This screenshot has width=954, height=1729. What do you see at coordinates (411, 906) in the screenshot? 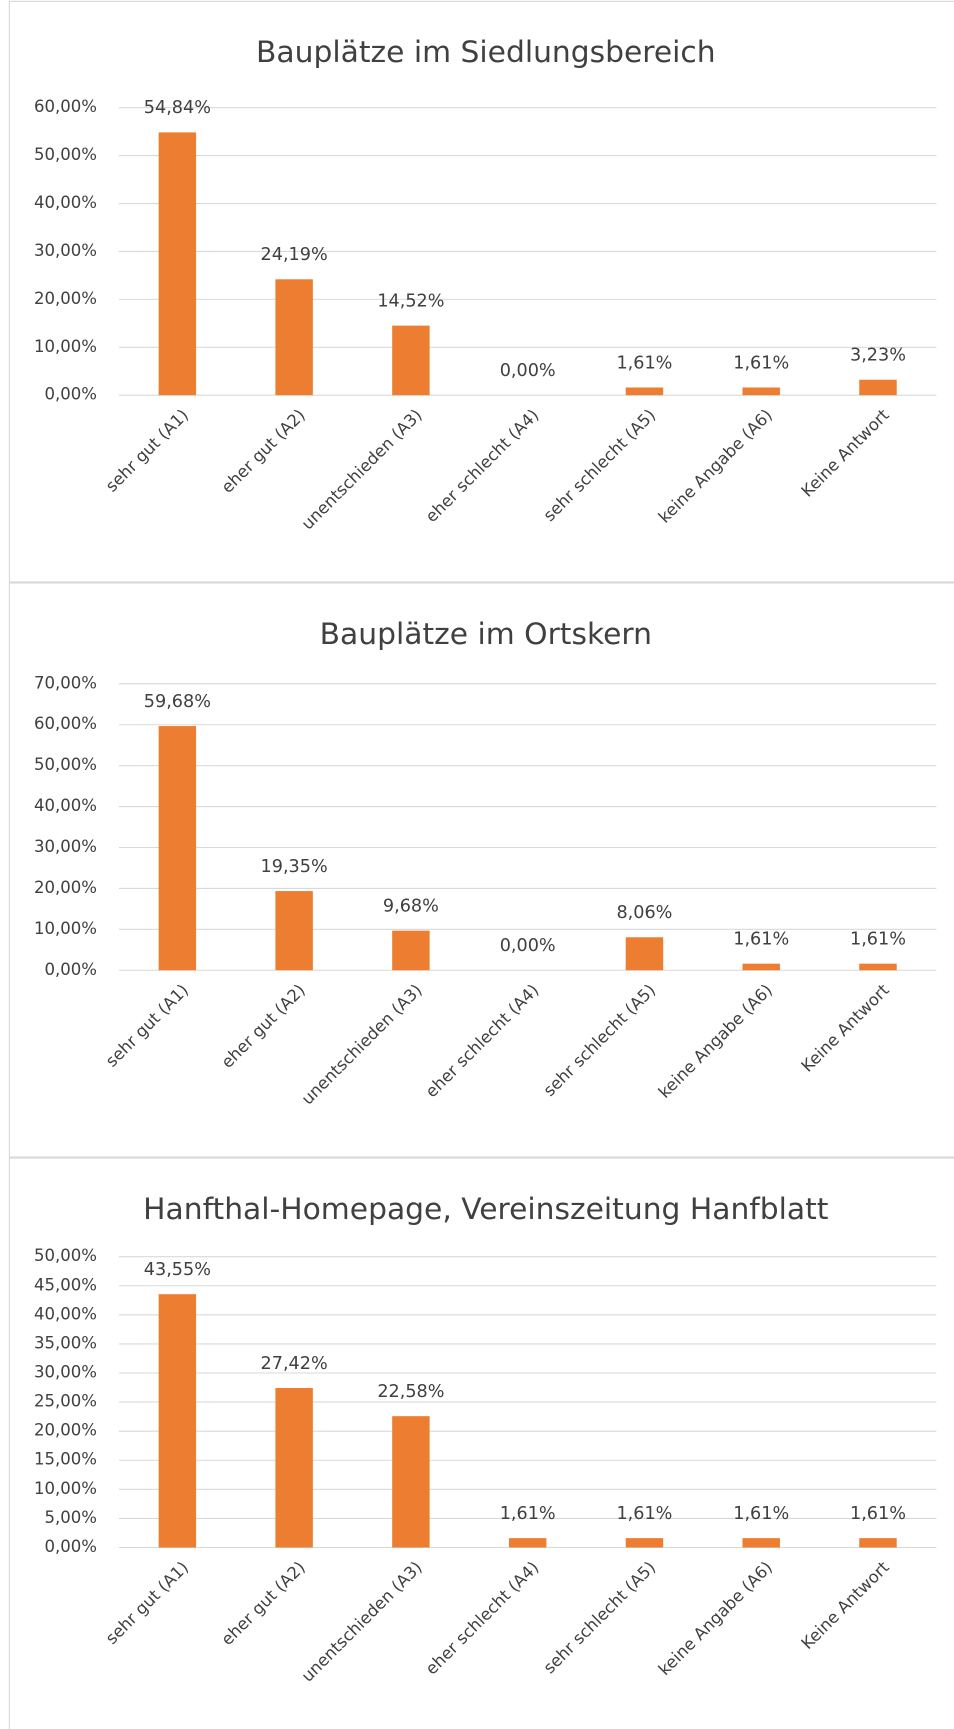
I see `value-label: 9,68%` at bounding box center [411, 906].